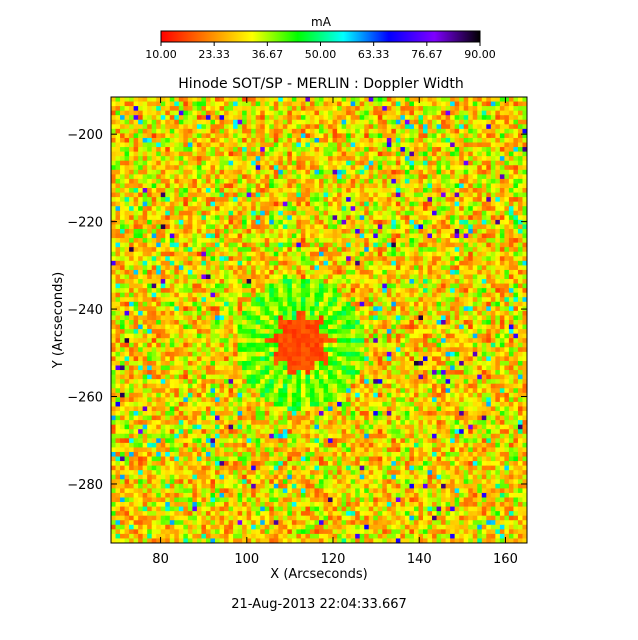 The width and height of the screenshot is (638, 640). What do you see at coordinates (427, 54) in the screenshot?
I see `colorbar-tick-label: 76.67` at bounding box center [427, 54].